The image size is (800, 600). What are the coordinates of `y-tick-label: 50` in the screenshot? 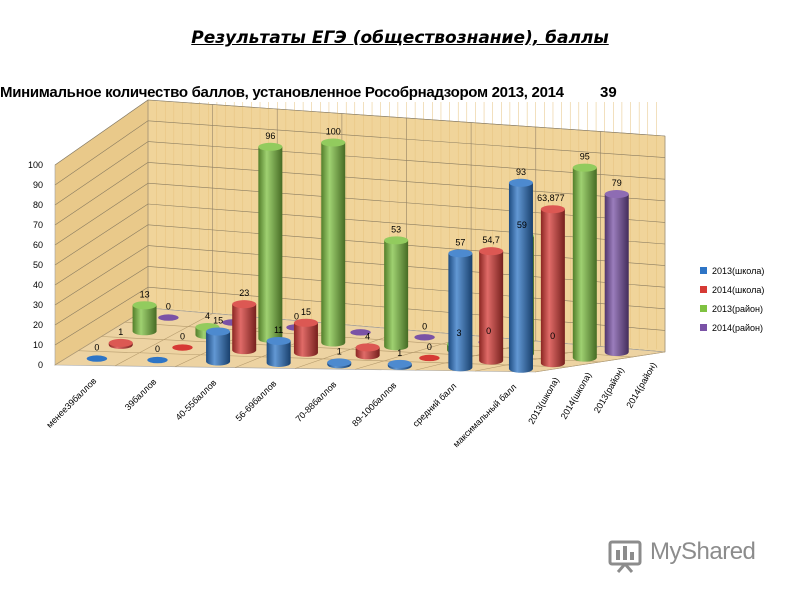 It's located at (38, 265).